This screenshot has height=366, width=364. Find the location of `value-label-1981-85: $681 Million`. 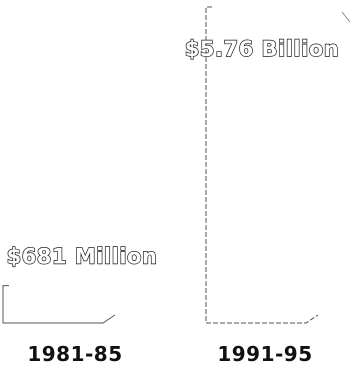

value-label-1981-85: $681 Million is located at coordinates (82, 257).